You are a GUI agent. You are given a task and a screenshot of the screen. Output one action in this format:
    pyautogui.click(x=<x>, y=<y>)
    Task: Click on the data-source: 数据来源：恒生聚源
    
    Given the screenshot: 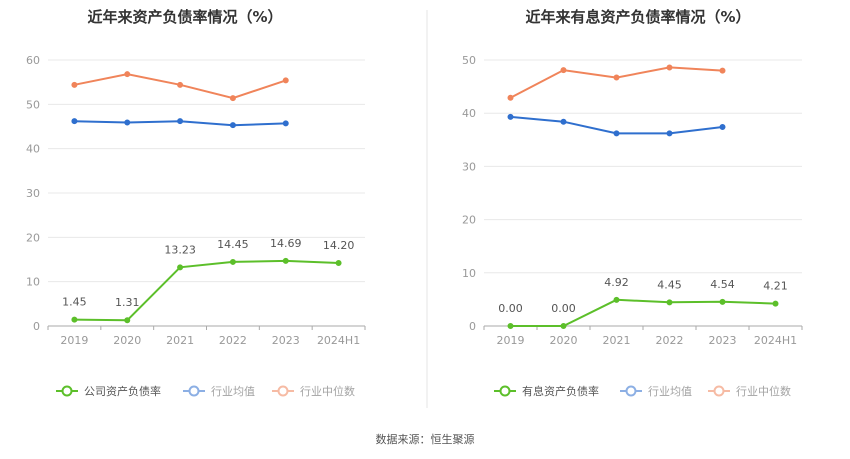 What is the action you would take?
    pyautogui.click(x=425, y=439)
    